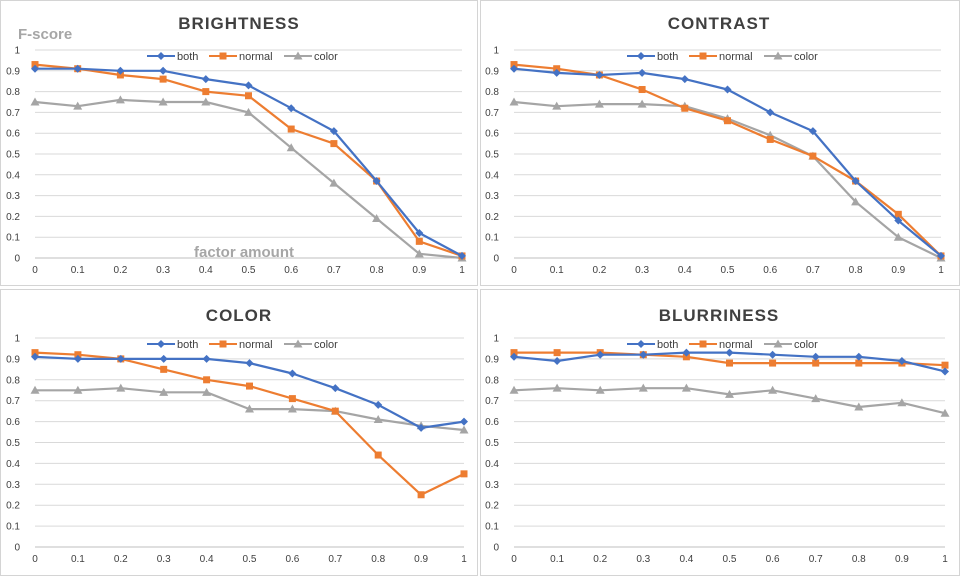 This screenshot has width=960, height=576. Describe the element at coordinates (773, 559) in the screenshot. I see `chart-blurriness-x-tick-label: 0.6` at that location.